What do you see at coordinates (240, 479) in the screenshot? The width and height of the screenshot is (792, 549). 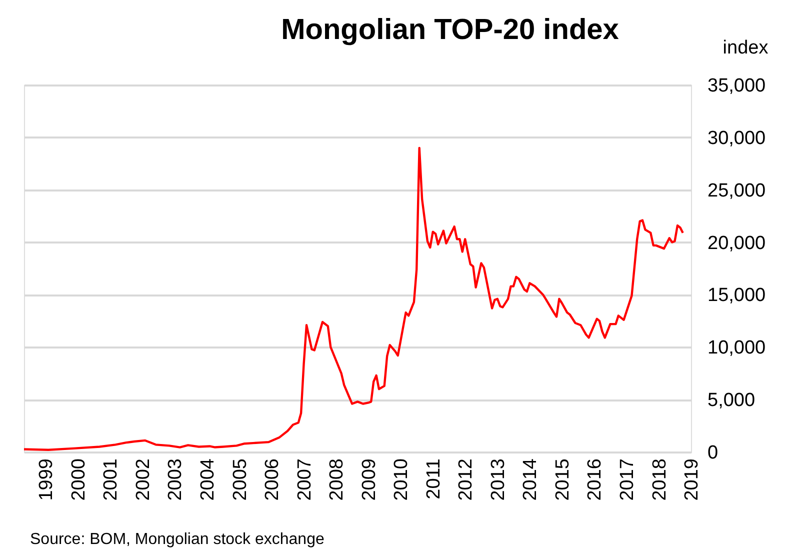 I see `x-tick-label: 2005` at bounding box center [240, 479].